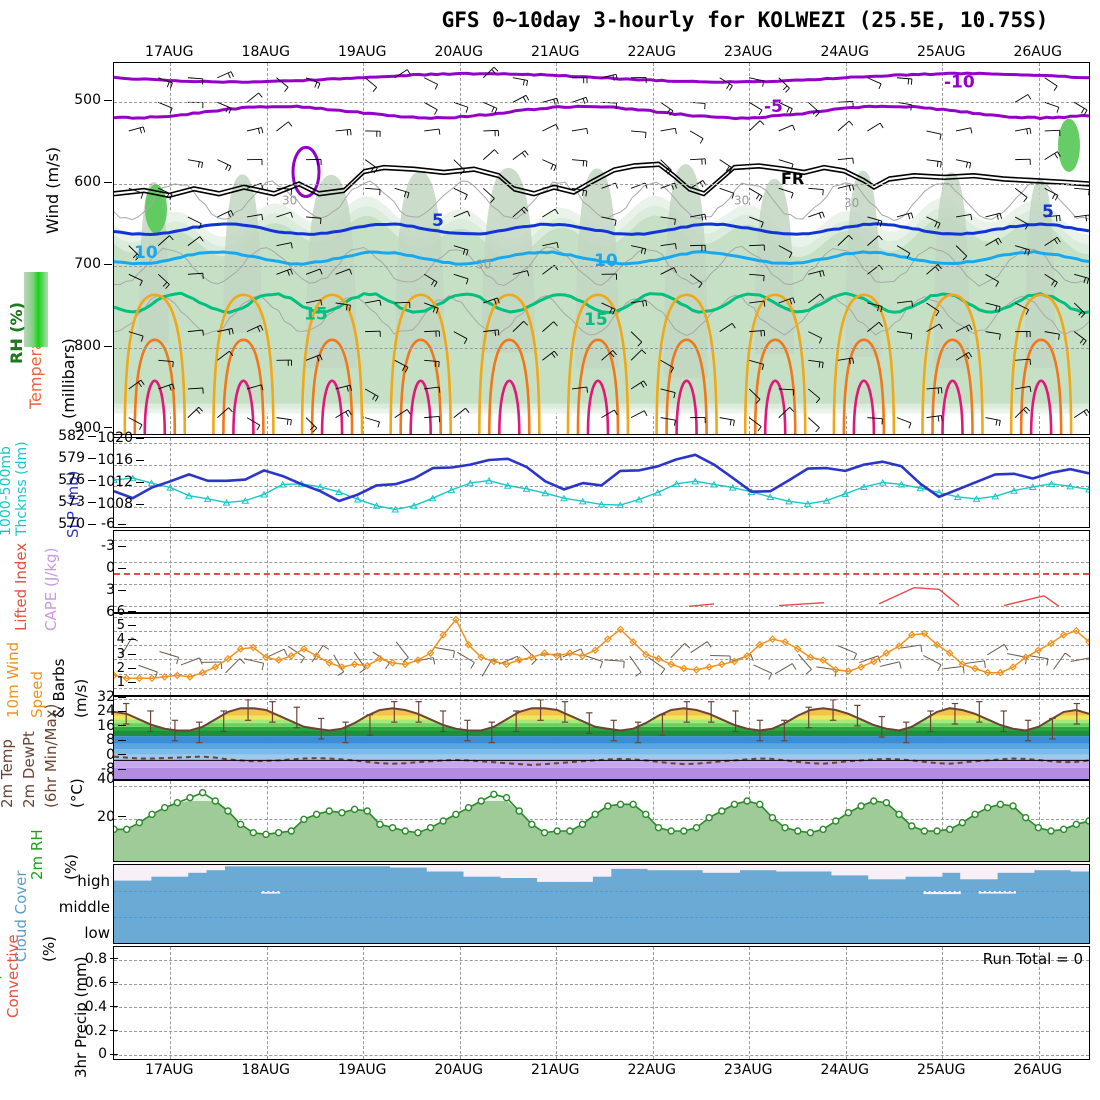  I want to click on ytick-wind-3: 3, so click(110, 654).